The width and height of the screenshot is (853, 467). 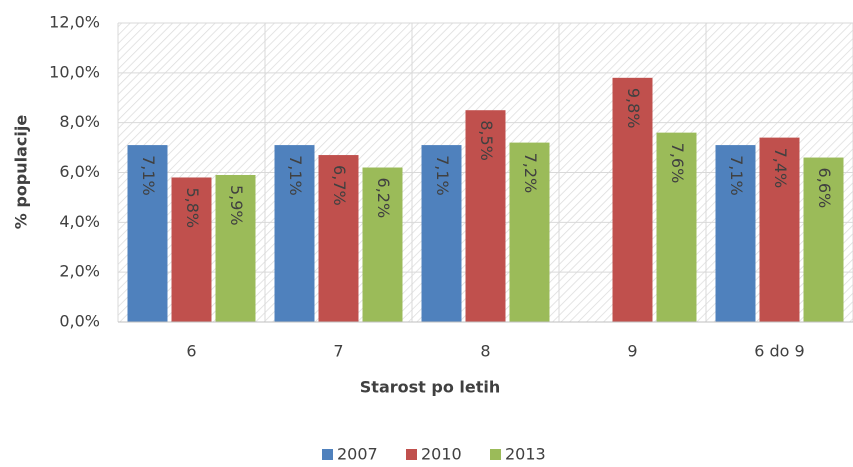 What do you see at coordinates (632, 351) in the screenshot?
I see `x-tick-label: 9` at bounding box center [632, 351].